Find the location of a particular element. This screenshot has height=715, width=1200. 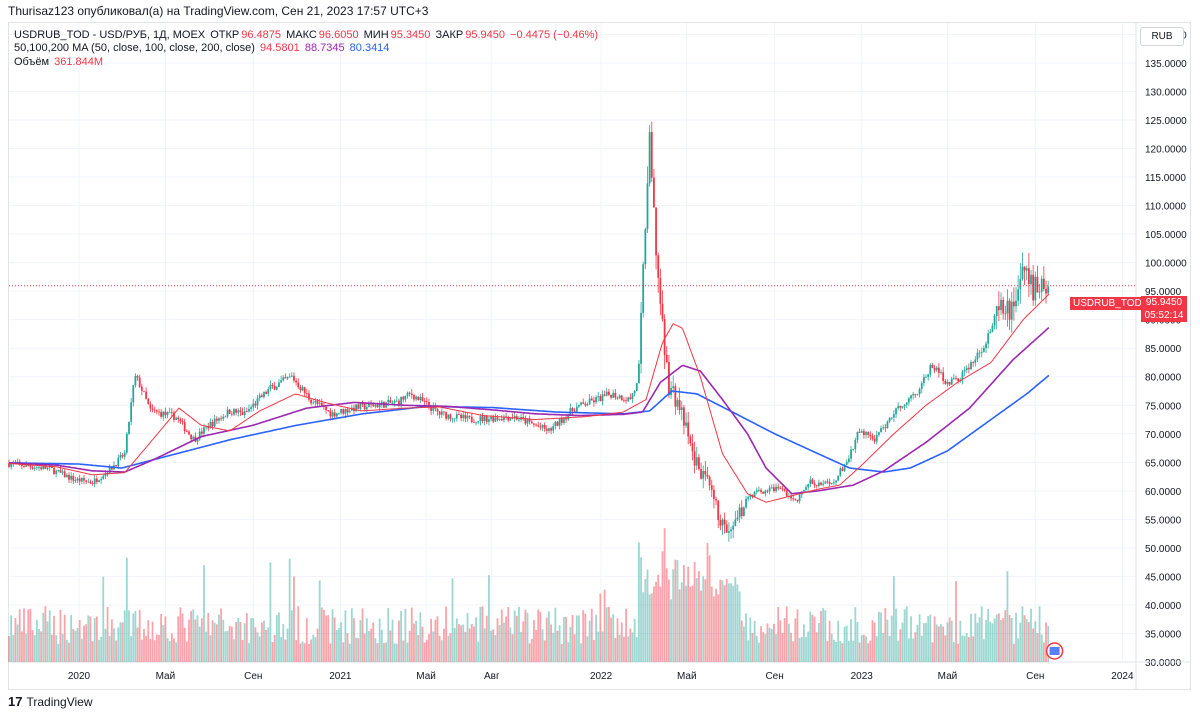

open-label: ОТКР is located at coordinates (225, 35).